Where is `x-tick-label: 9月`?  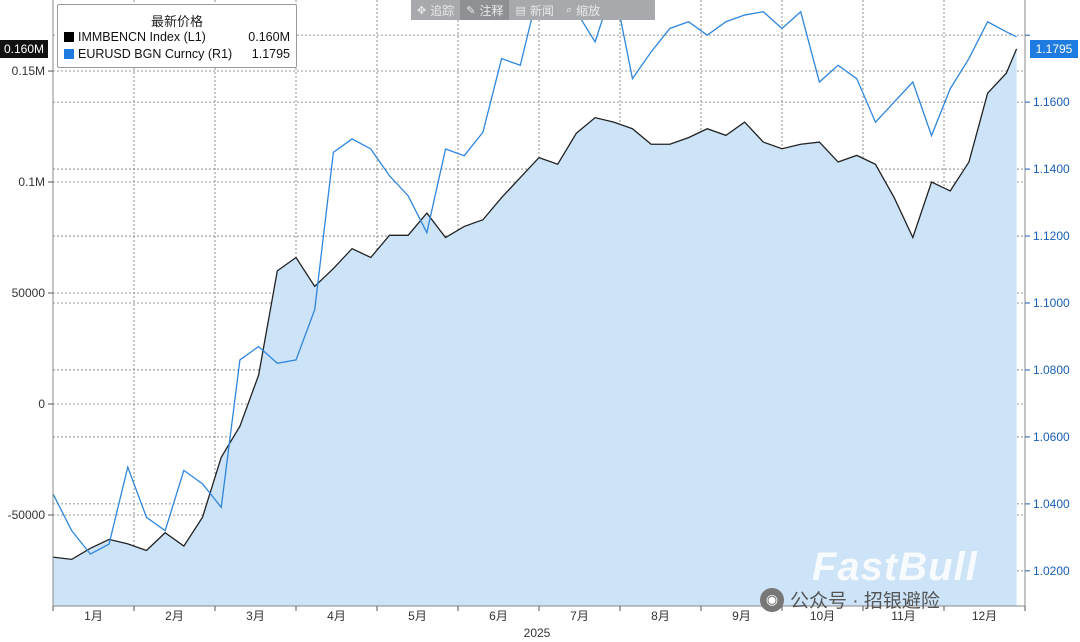 x-tick-label: 9月 is located at coordinates (741, 616).